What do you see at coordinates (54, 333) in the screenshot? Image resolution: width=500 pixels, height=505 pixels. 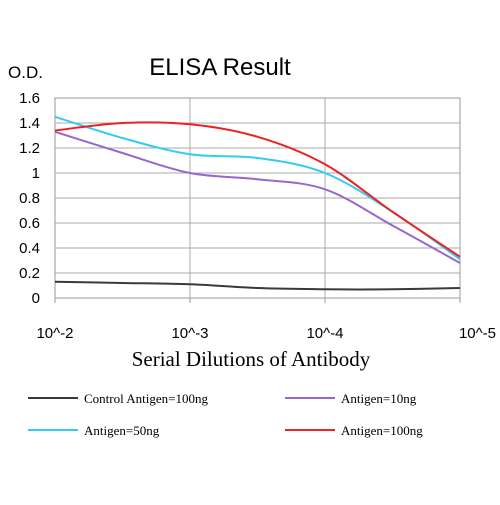 I see `x-tick-label: 10^-2` at bounding box center [54, 333].